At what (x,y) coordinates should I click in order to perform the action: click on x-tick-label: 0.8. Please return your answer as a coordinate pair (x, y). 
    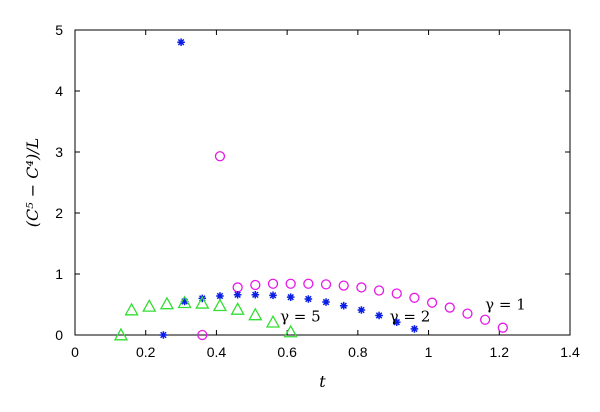
    Looking at the image, I should click on (358, 352).